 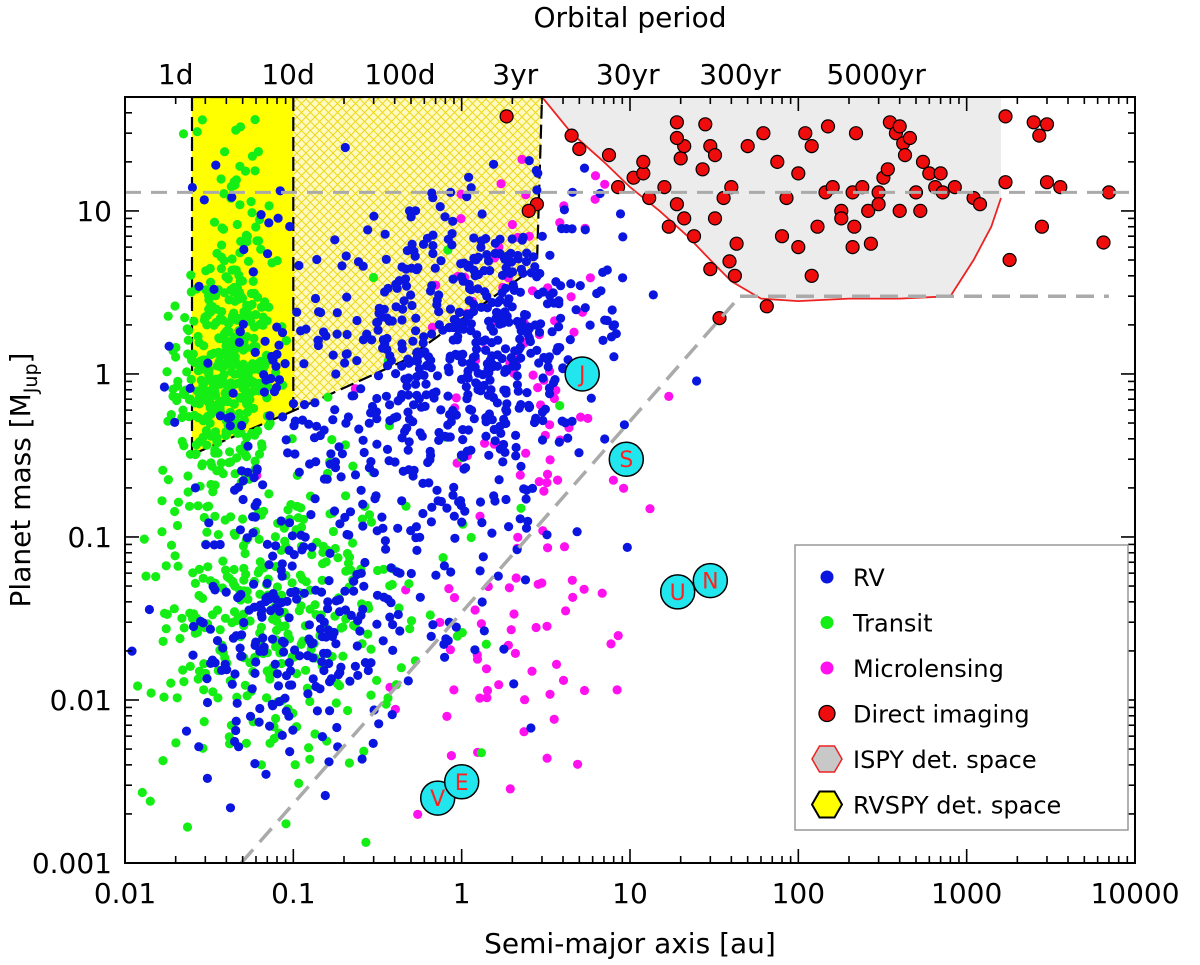 I want to click on planet-marker, so click(x=582, y=374).